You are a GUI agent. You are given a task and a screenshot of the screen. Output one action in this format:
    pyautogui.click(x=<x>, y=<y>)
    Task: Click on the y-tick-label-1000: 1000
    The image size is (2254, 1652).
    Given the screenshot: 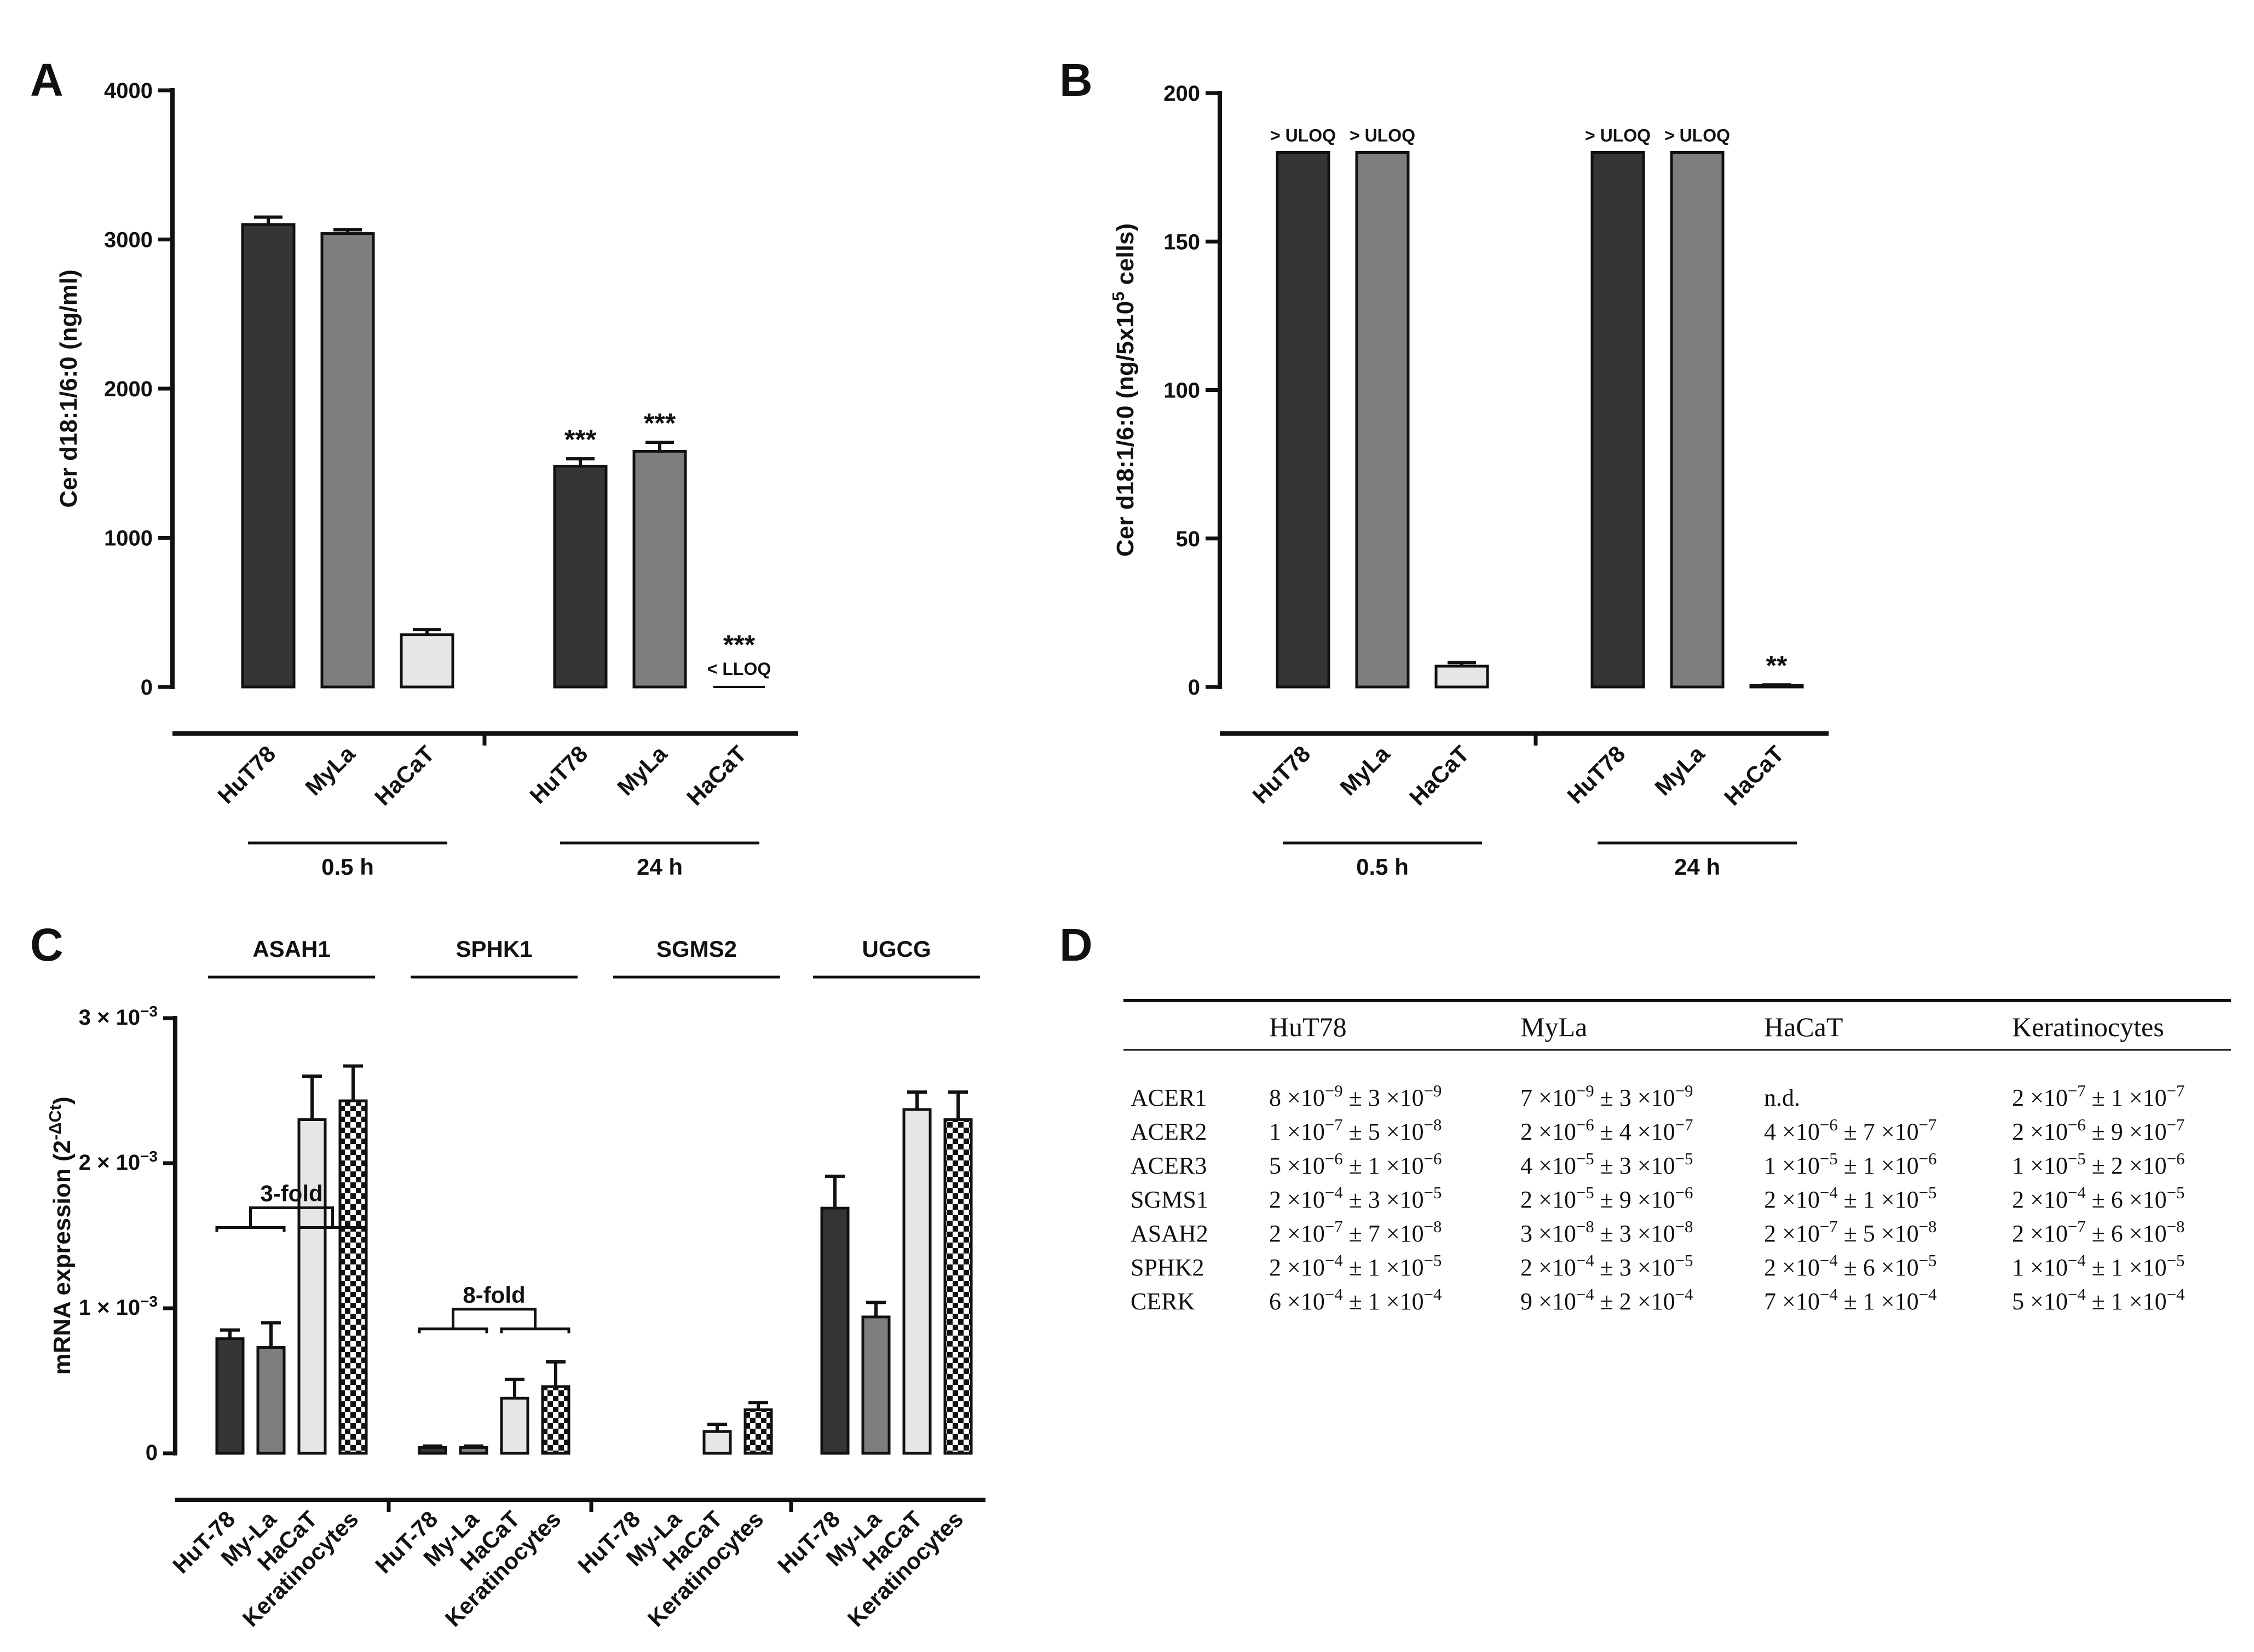 What is the action you would take?
    pyautogui.click(x=128, y=539)
    